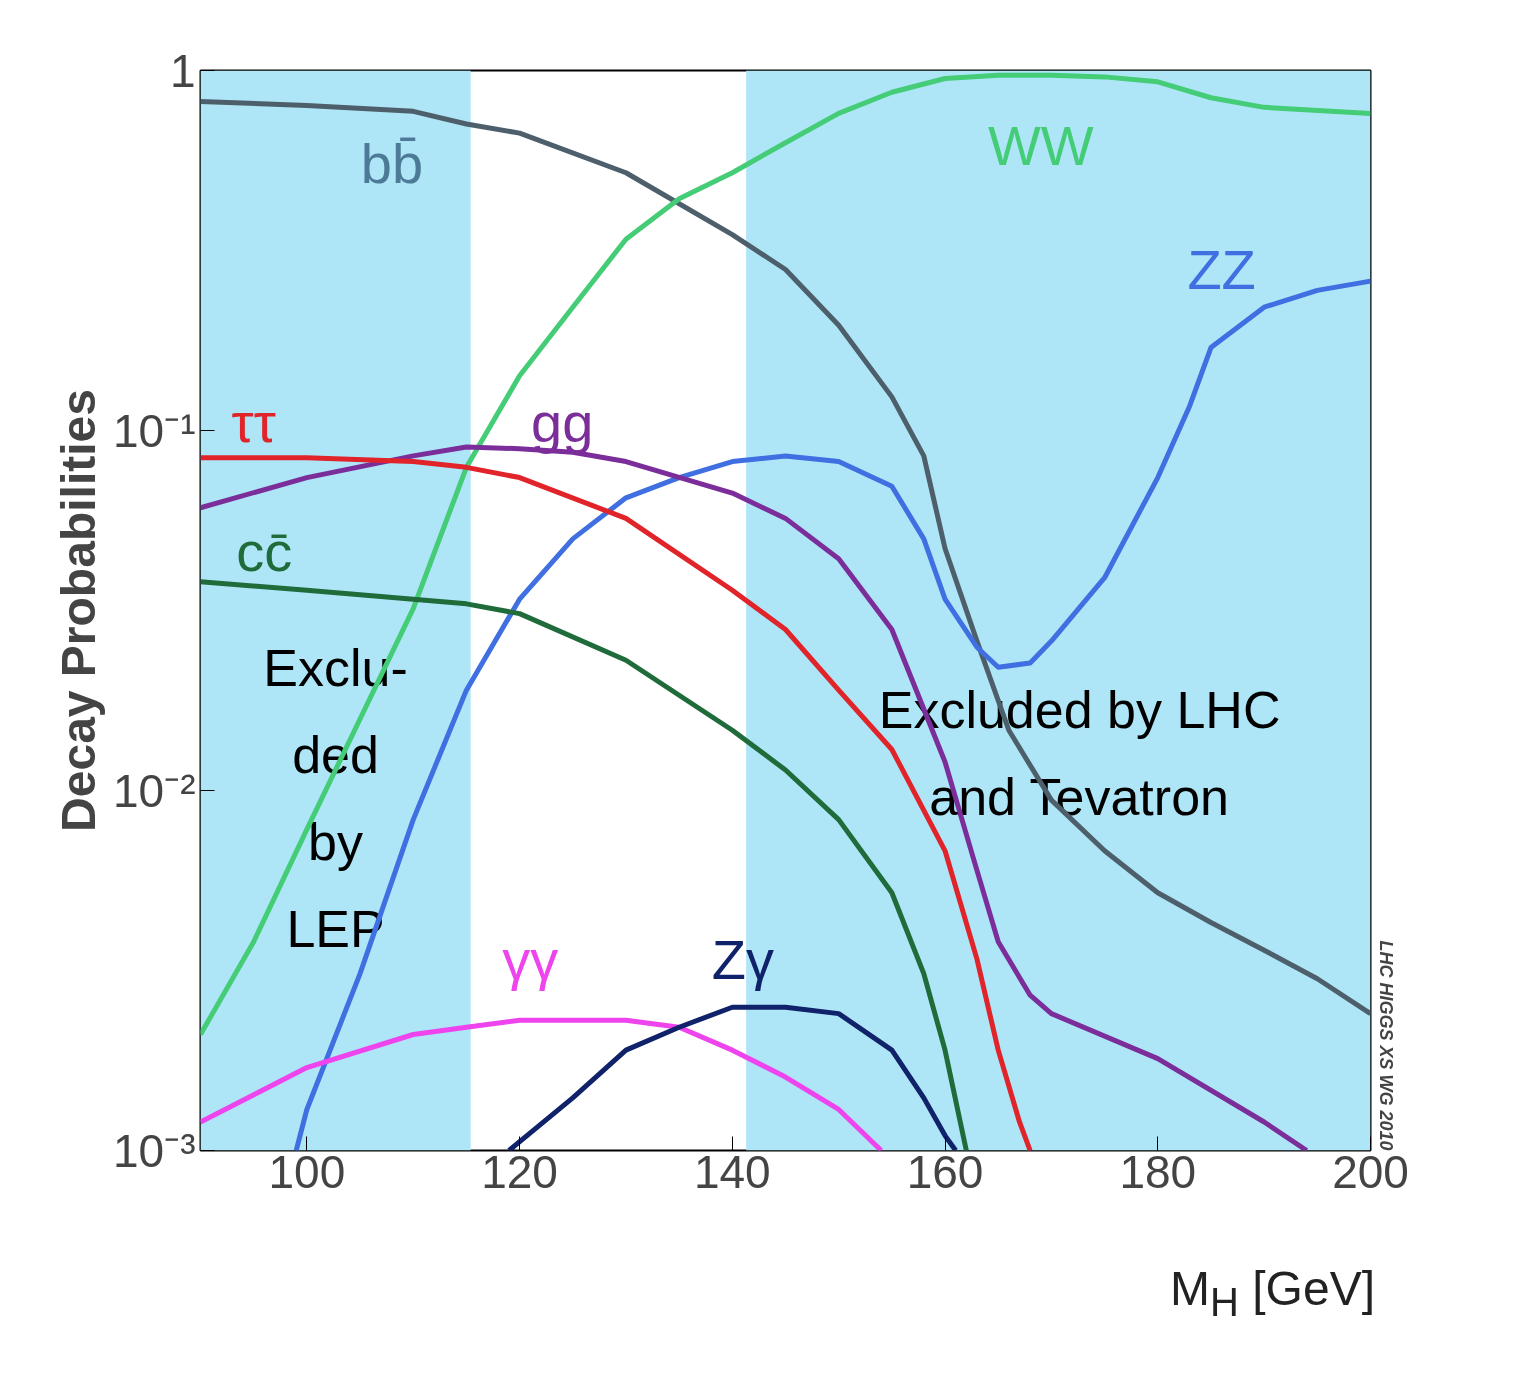 The image size is (1527, 1398). What do you see at coordinates (1272, 1293) in the screenshot?
I see `x-axis-title: M$_{H}$ [GeV]` at bounding box center [1272, 1293].